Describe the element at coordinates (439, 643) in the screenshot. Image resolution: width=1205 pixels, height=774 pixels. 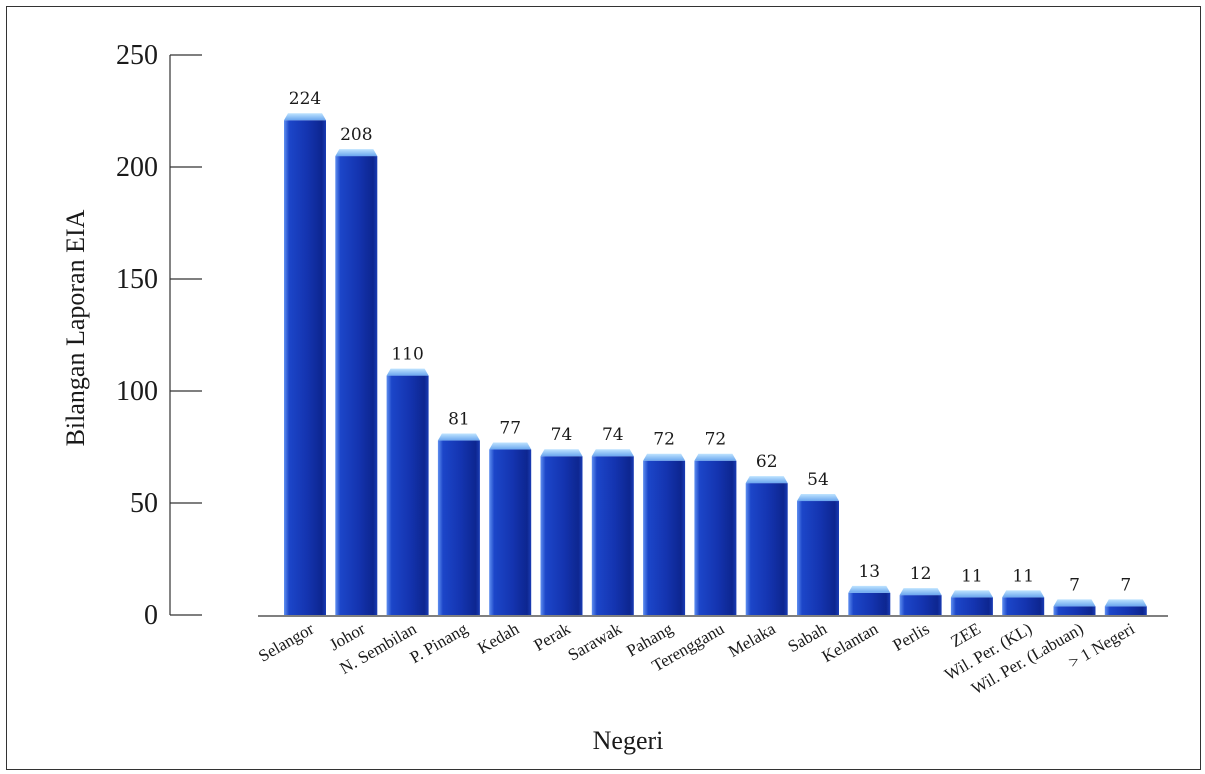
I see `x-tick-label: P. Pinang` at that location.